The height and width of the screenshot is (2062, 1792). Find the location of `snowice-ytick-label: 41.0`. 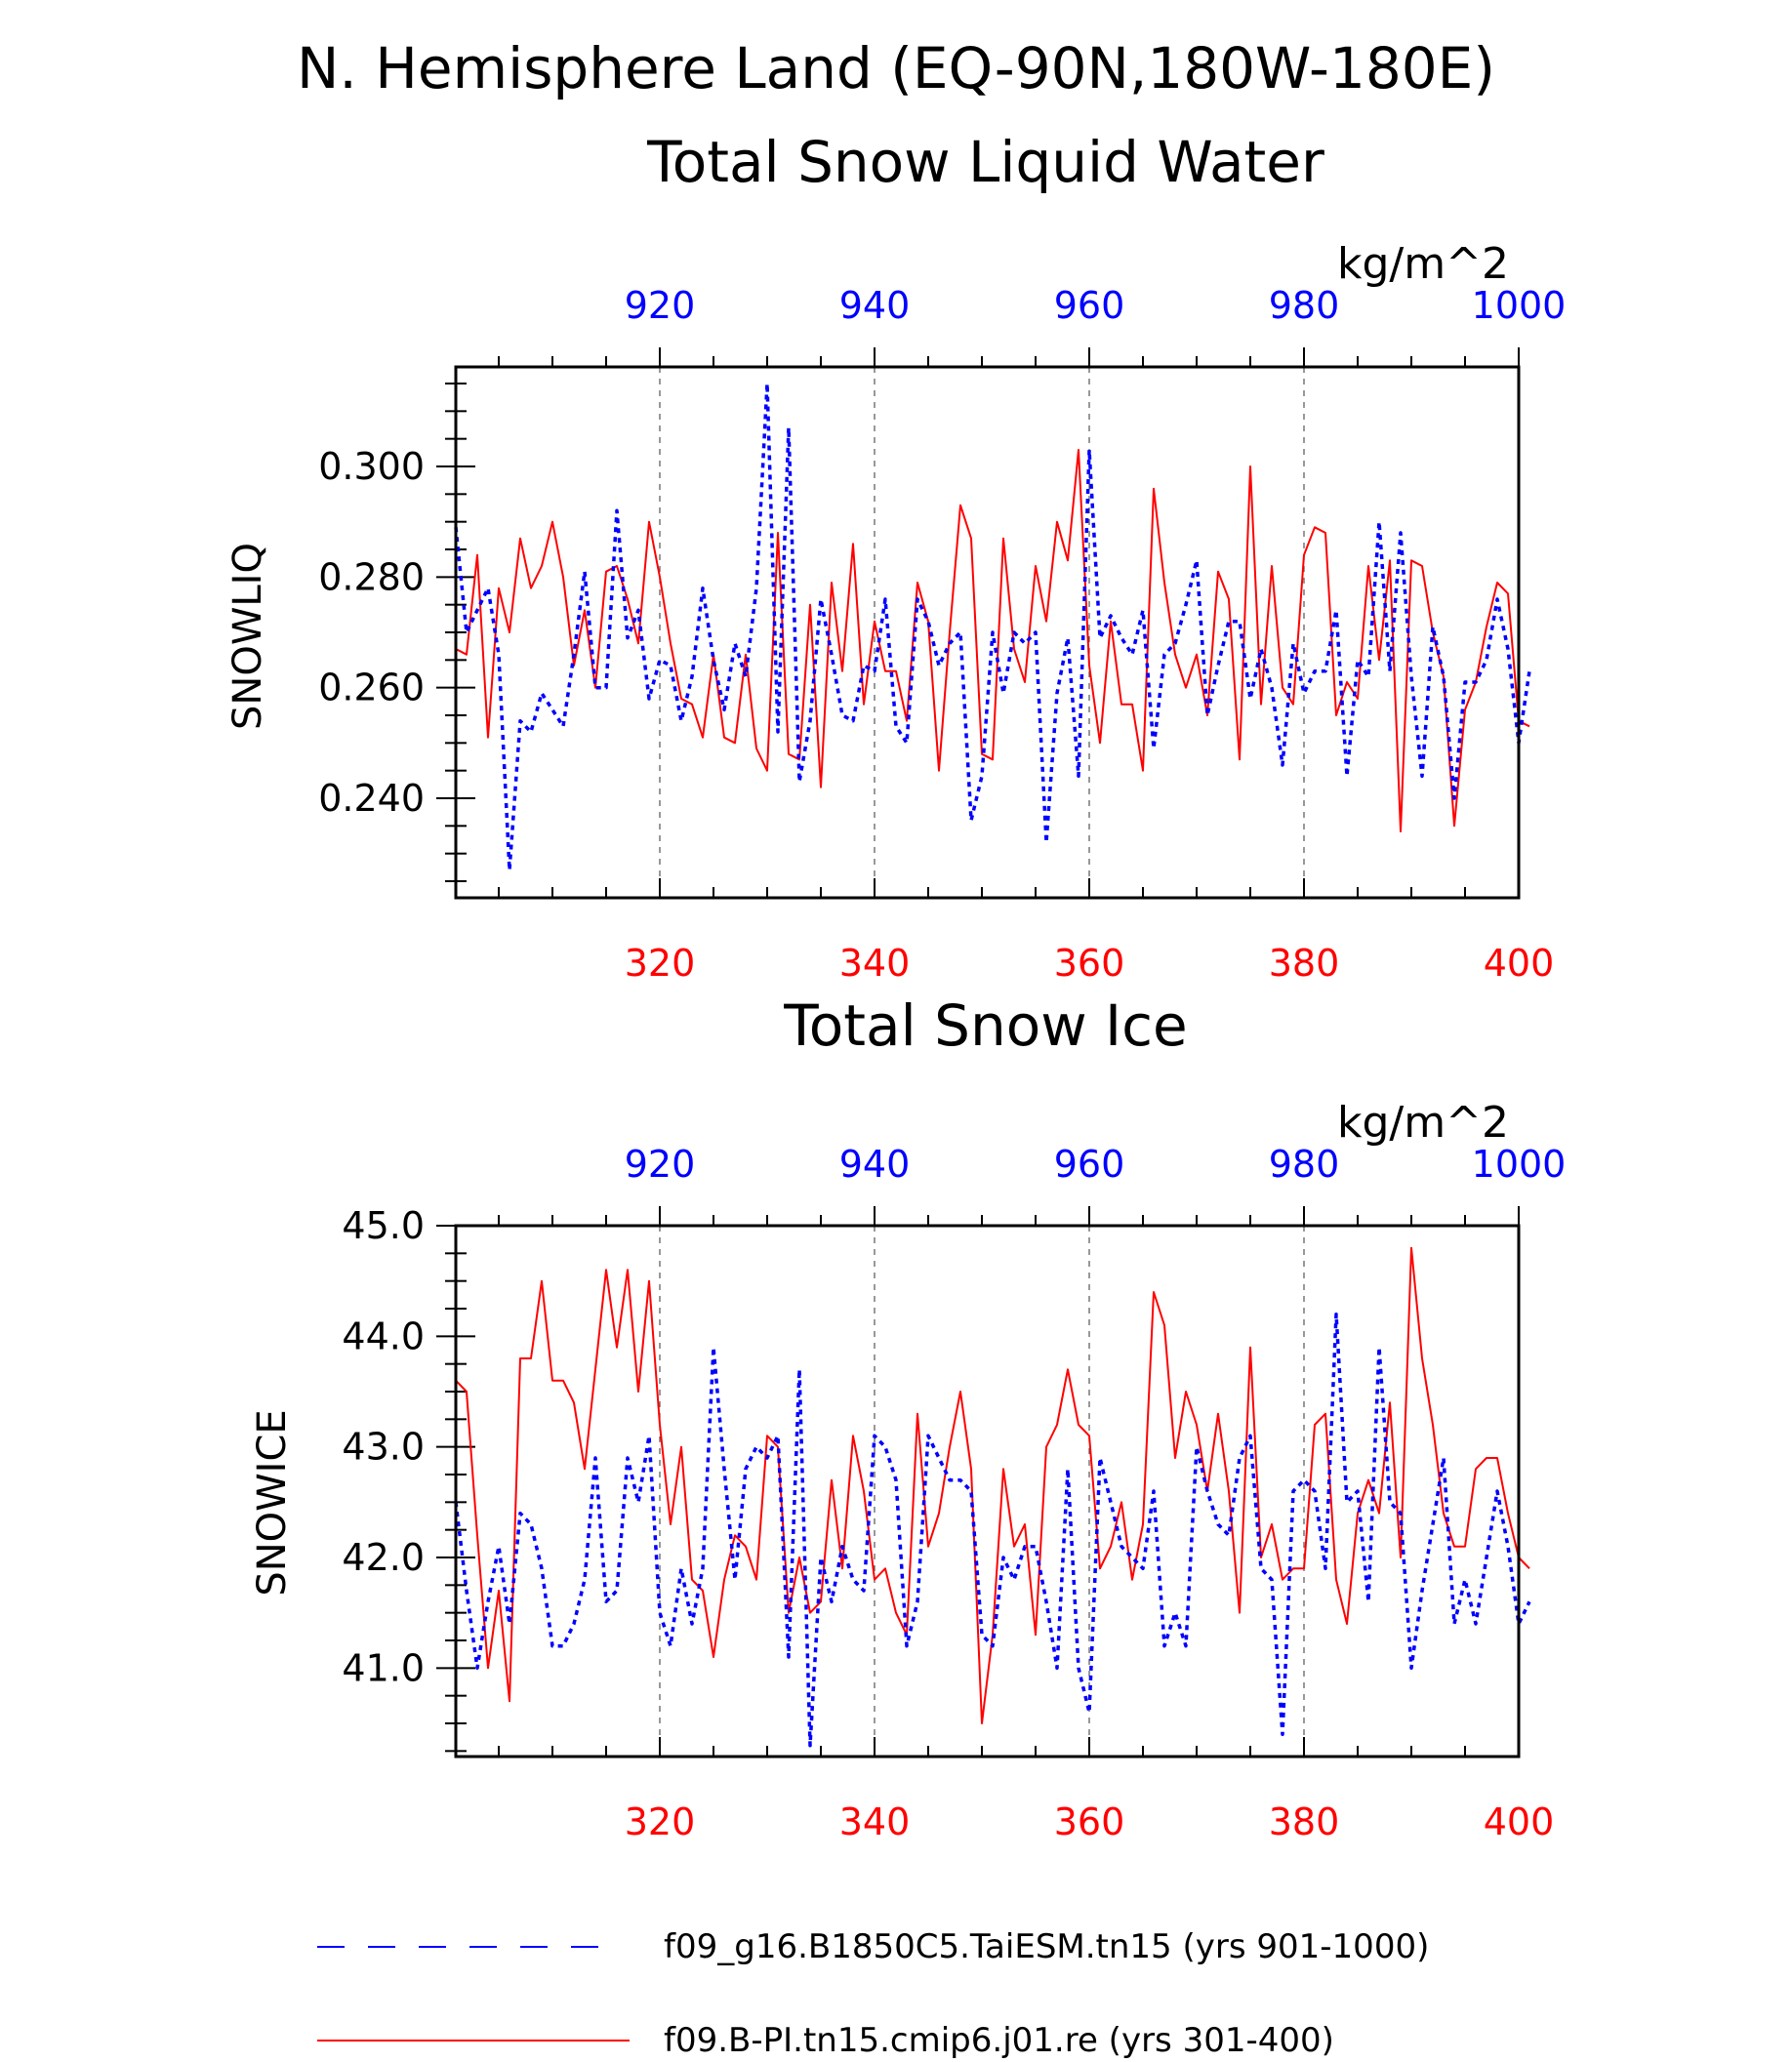

snowice-ytick-label: 41.0 is located at coordinates (383, 1667).